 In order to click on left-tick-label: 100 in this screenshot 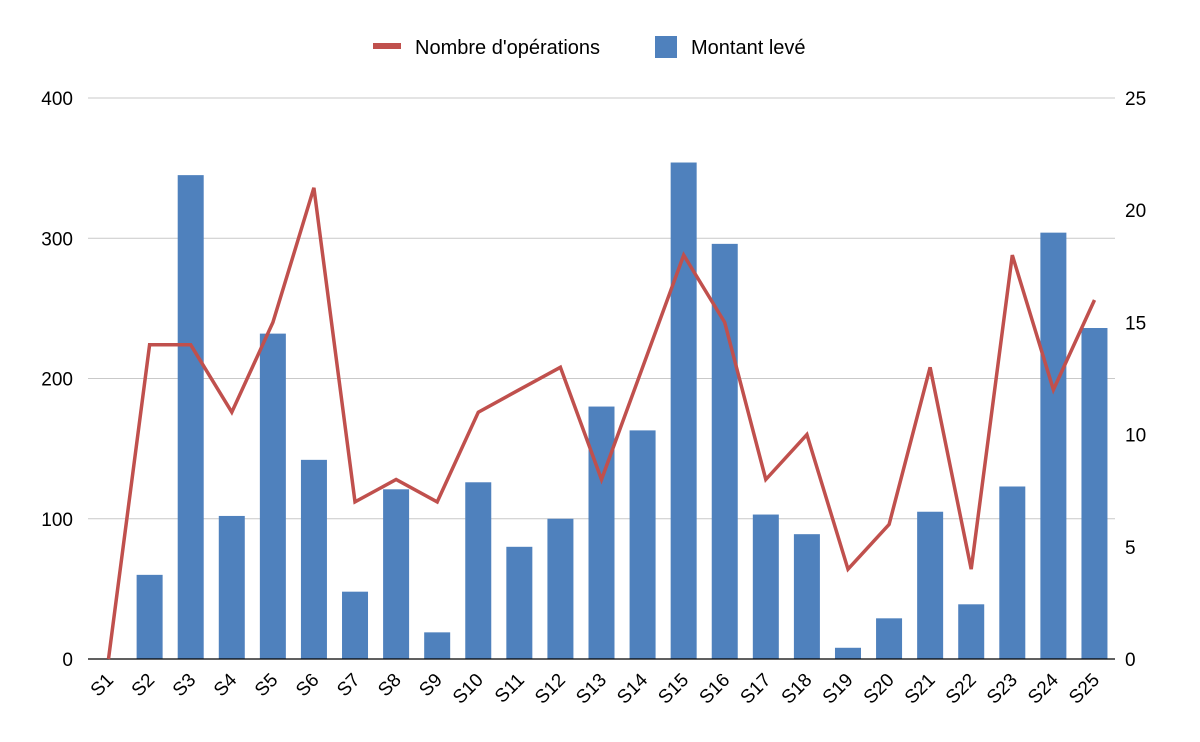, I will do `click(57, 520)`.